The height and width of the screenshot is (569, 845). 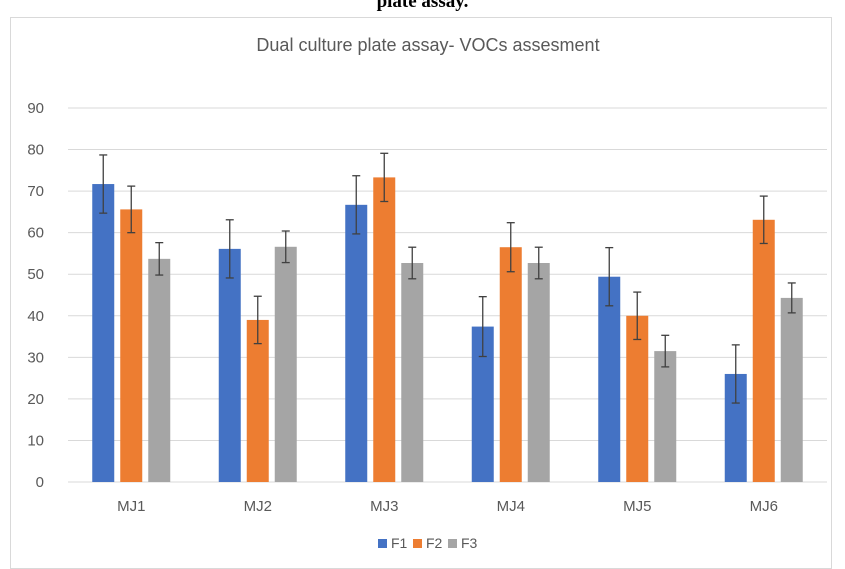 I want to click on y-axis-ticks: 0 10 20 30 40 50 60 70 80 90, so click(x=35, y=295).